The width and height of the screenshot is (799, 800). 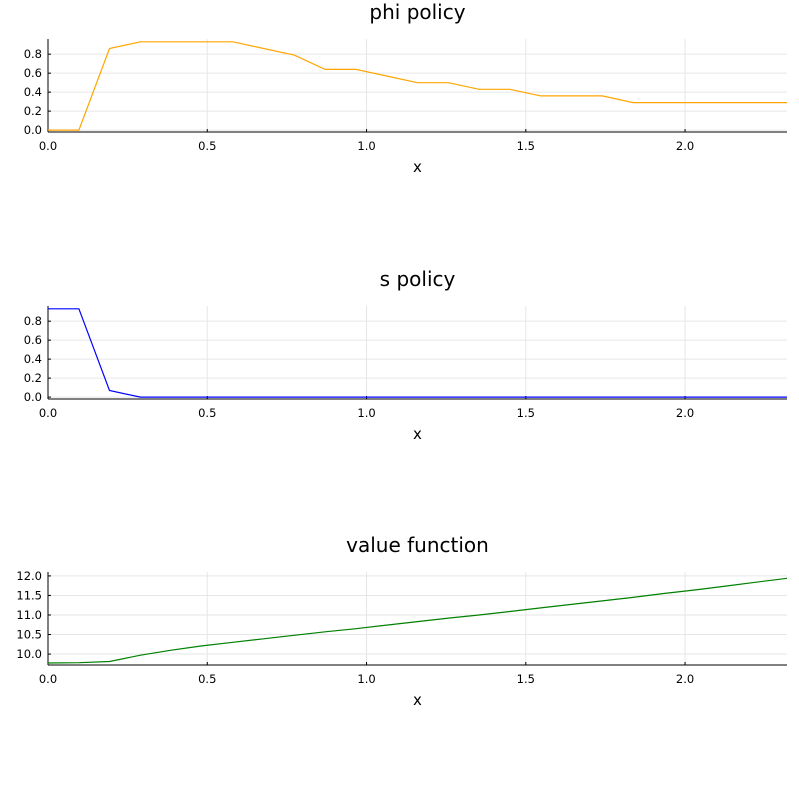 I want to click on chart-title: phi policy, so click(x=417, y=12).